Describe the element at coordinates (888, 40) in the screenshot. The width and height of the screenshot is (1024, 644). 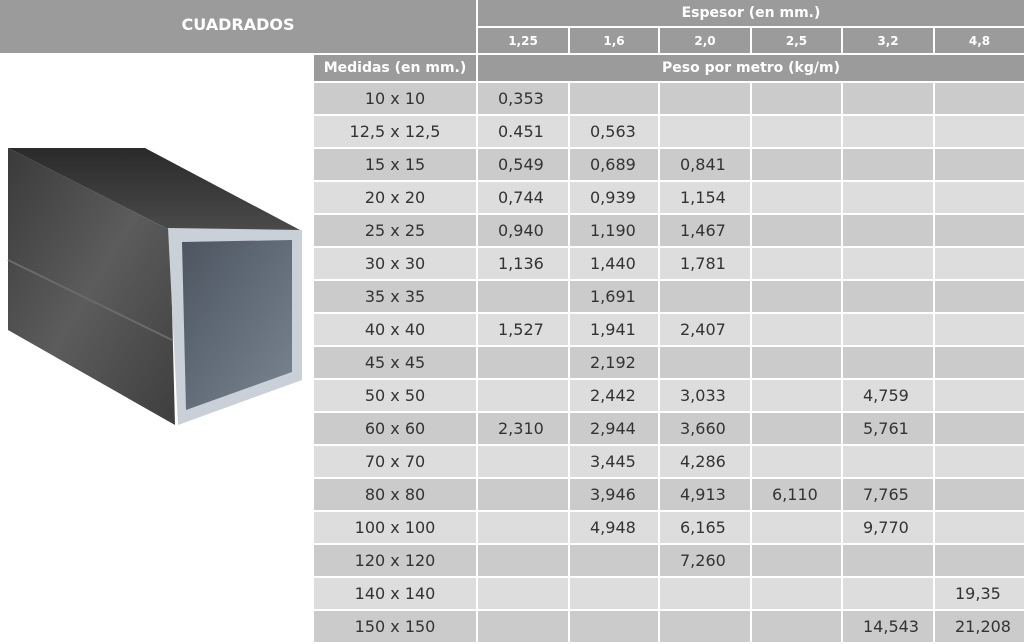
I see `thickness-header: 3,2` at that location.